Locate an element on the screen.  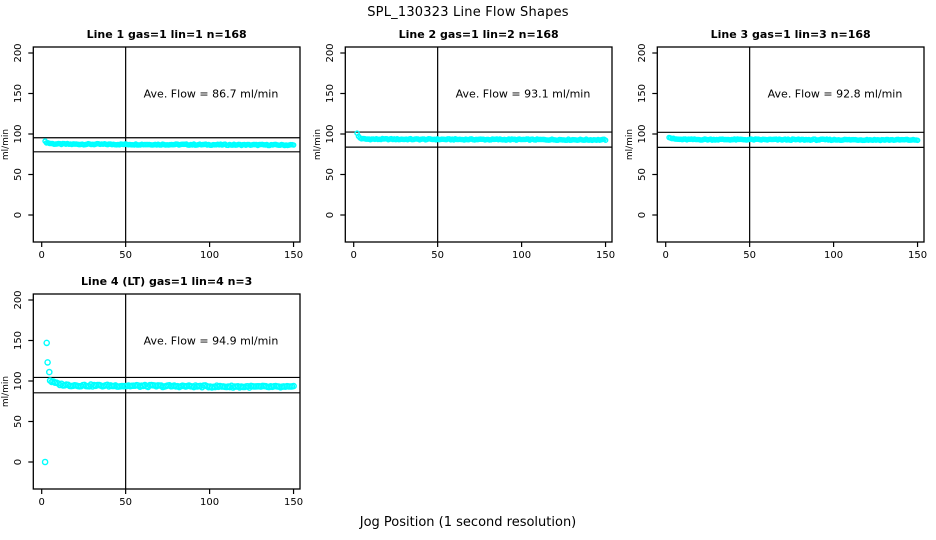
ave-flow-annotation: Ave. Flow = 92.8 ml/min is located at coordinates (835, 94).